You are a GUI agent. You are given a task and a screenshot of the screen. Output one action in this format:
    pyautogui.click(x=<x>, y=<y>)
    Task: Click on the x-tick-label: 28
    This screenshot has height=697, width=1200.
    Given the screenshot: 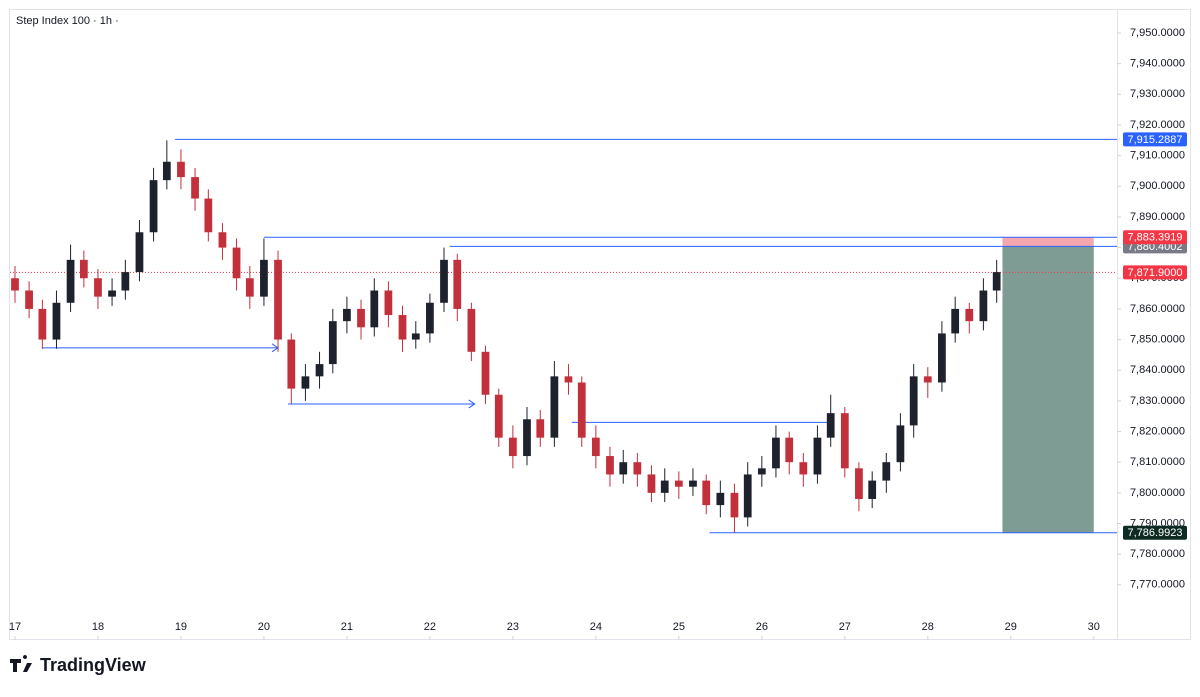 What is the action you would take?
    pyautogui.click(x=928, y=627)
    